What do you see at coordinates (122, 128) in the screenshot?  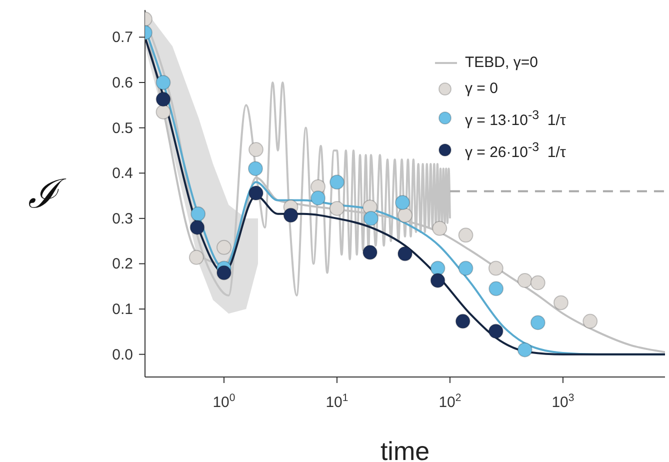 I see `y-tick-label: 0.5` at bounding box center [122, 128].